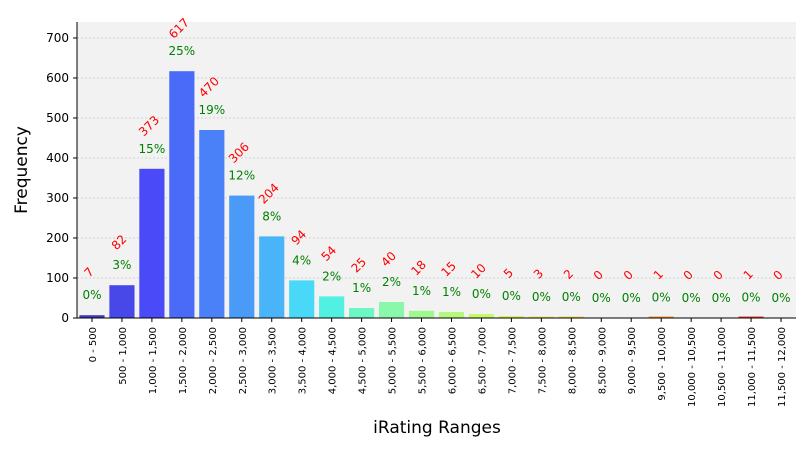 The height and width of the screenshot is (450, 810). Describe the element at coordinates (57, 198) in the screenshot. I see `y-tick-label: 300` at that location.